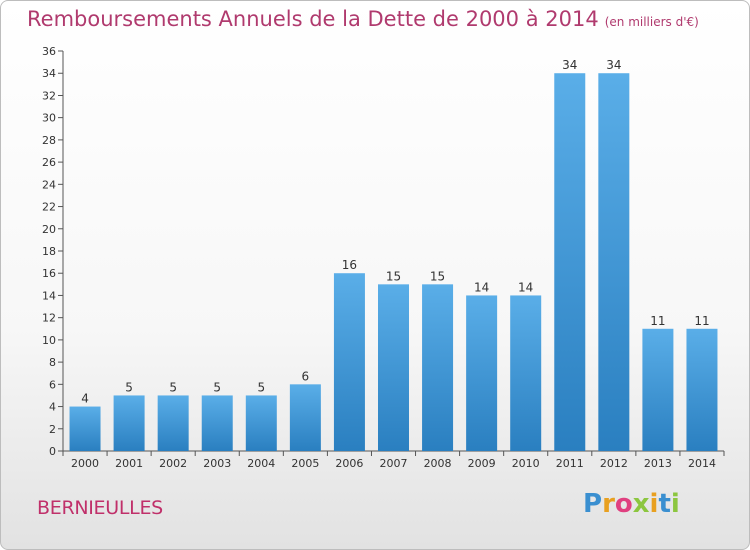 Image resolution: width=750 pixels, height=550 pixels. What do you see at coordinates (657, 321) in the screenshot?
I see `data-label-2013: 11` at bounding box center [657, 321].